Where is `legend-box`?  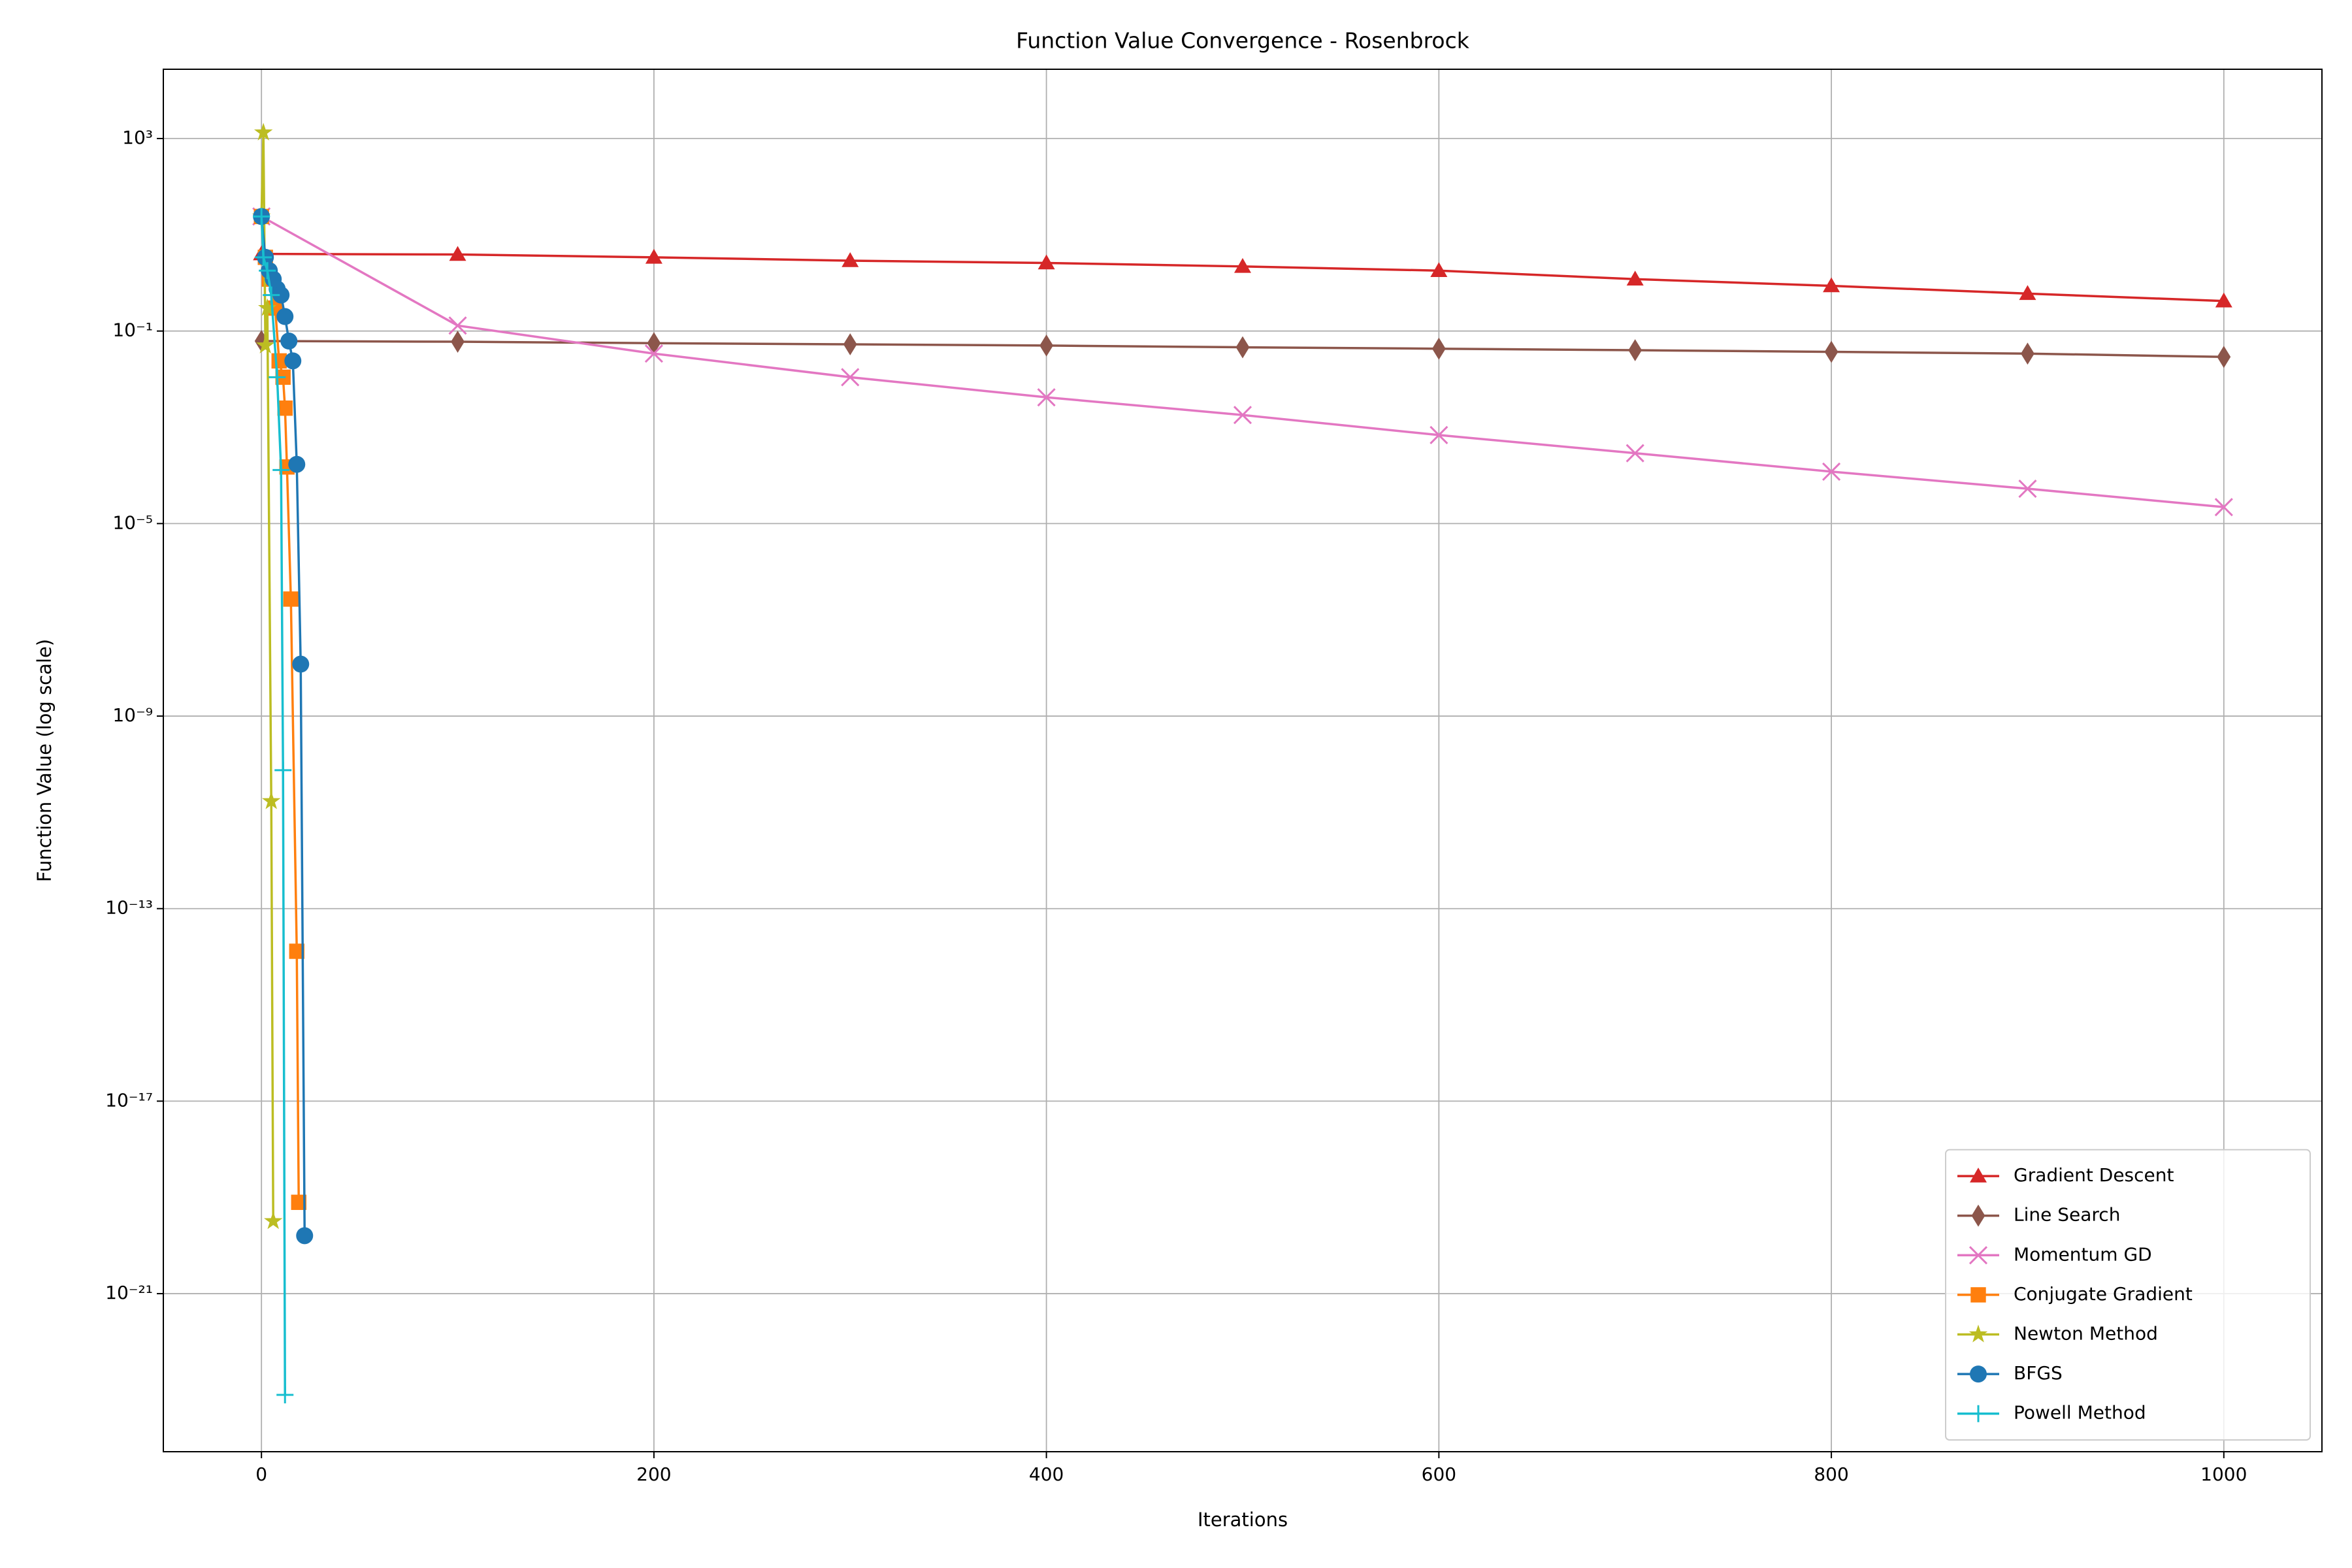 legend-box is located at coordinates (2128, 1295).